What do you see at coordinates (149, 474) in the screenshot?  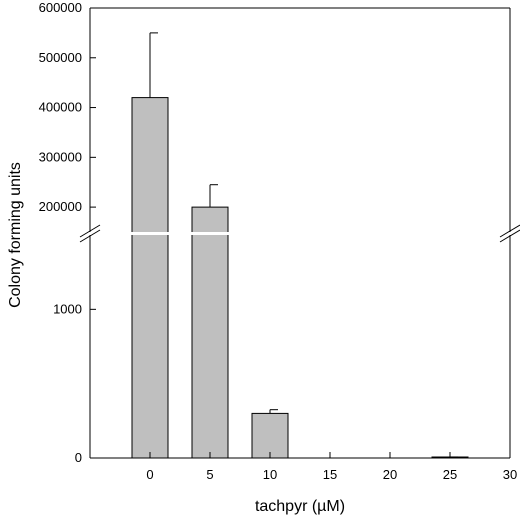 I see `x-tick-label-0: 0` at bounding box center [149, 474].